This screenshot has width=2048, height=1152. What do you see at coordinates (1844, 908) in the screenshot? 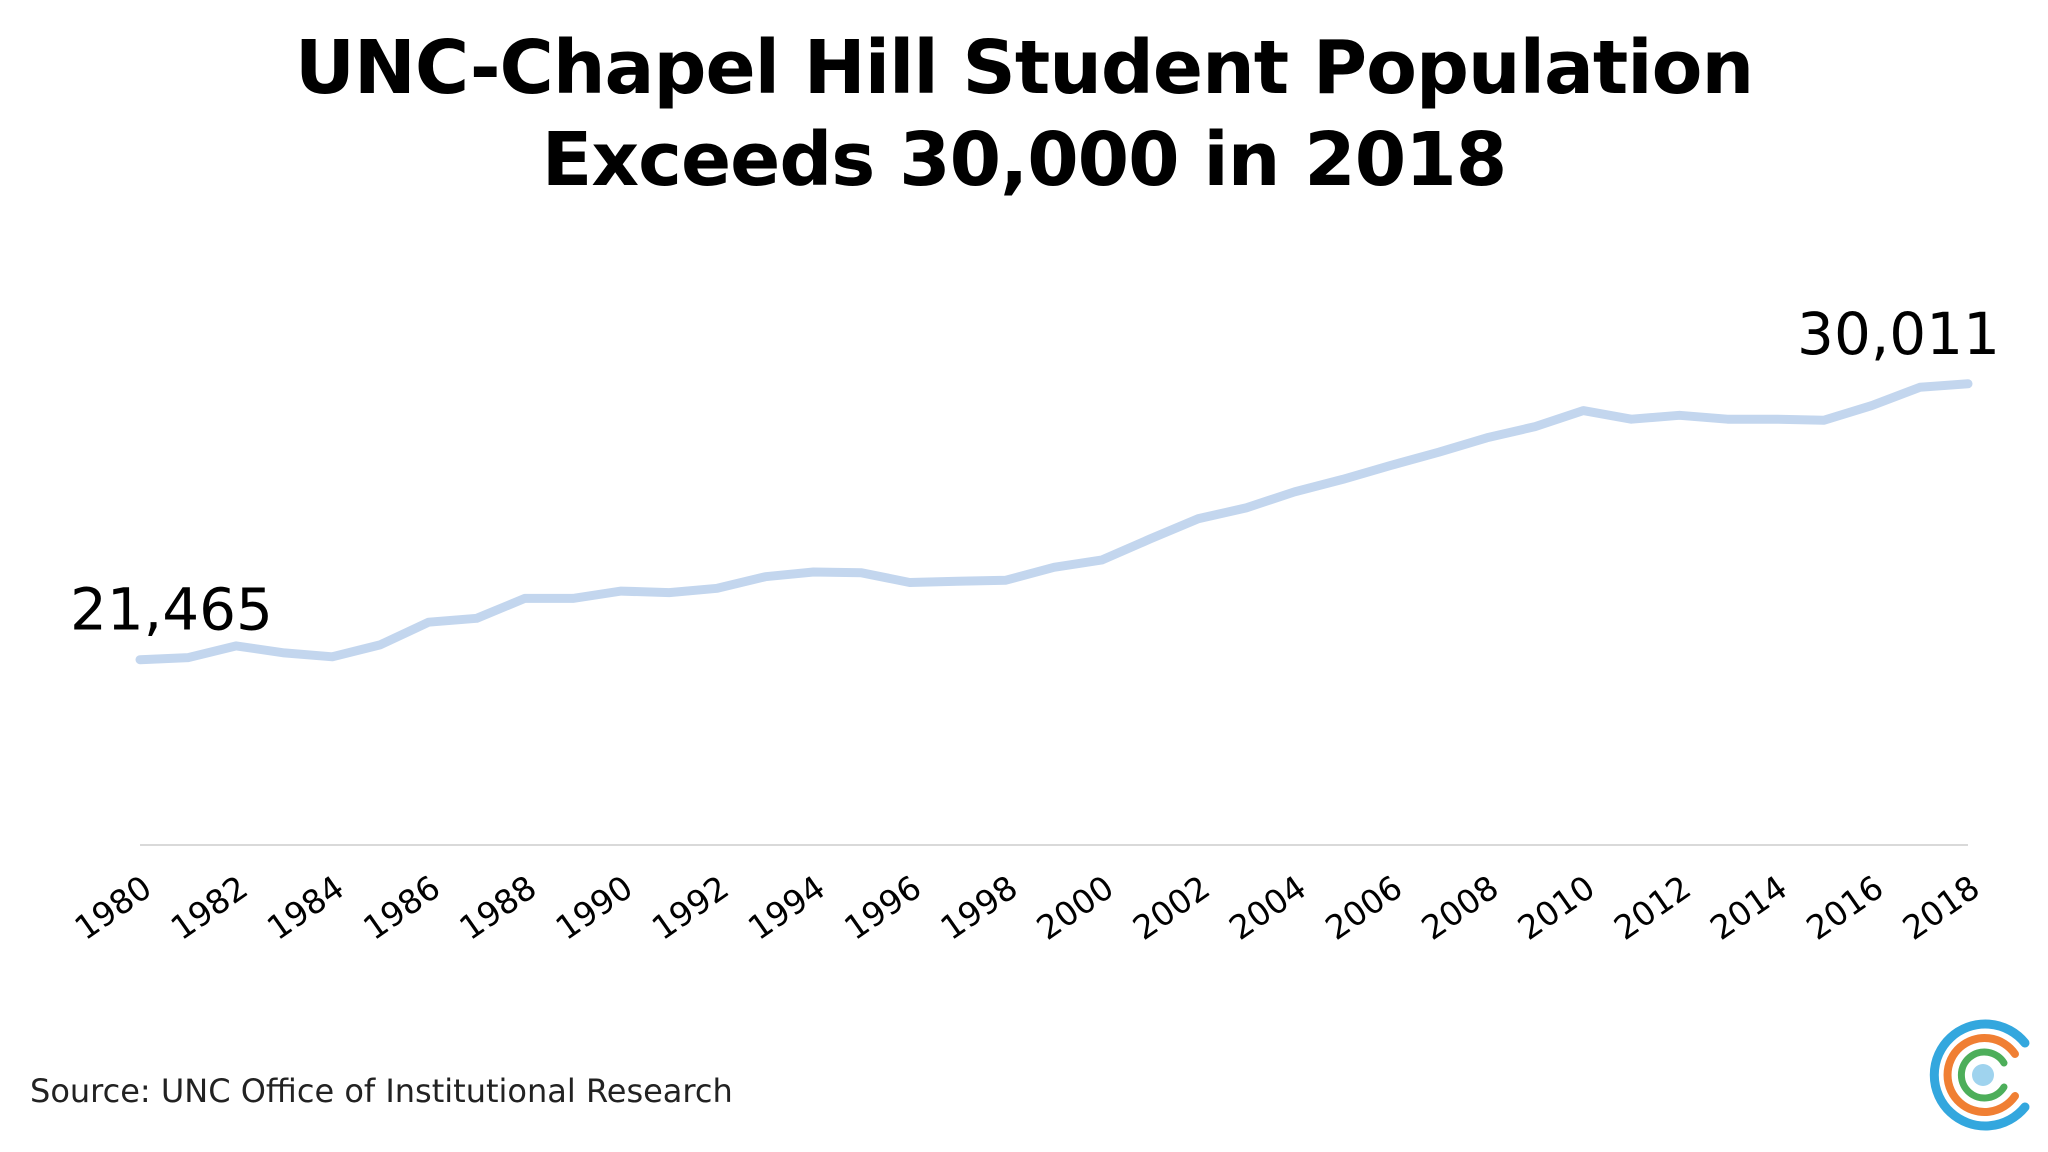
I see `x-tick-label: 2016` at bounding box center [1844, 908].